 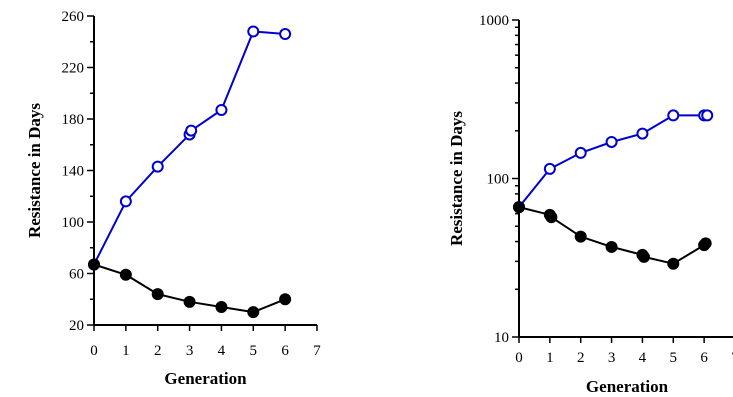 What do you see at coordinates (73, 172) in the screenshot?
I see `y-tick-label: 140` at bounding box center [73, 172].